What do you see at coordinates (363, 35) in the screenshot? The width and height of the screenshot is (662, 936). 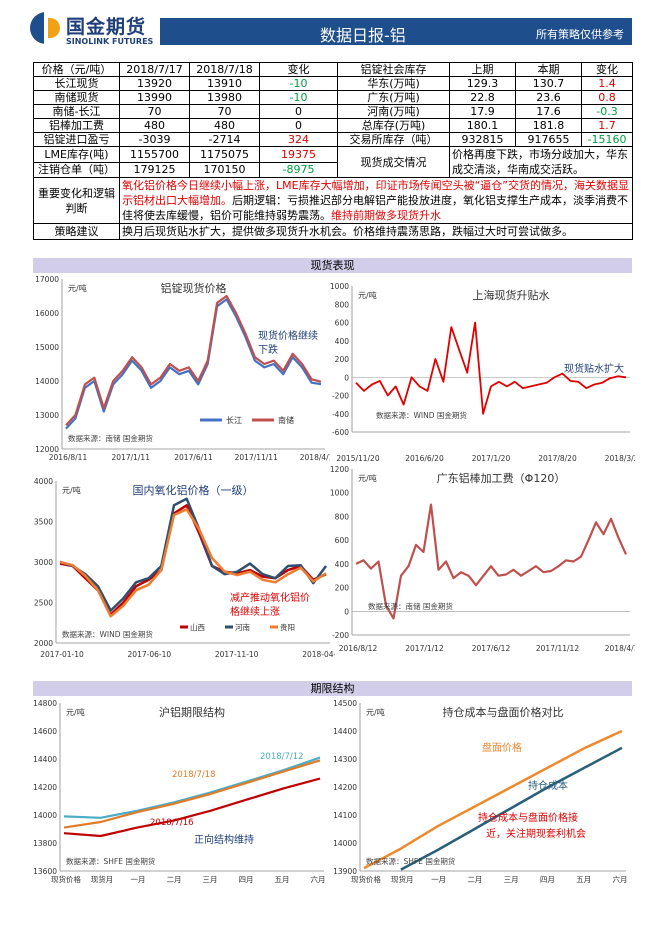 I see `report-title: 数据日报-铝` at bounding box center [363, 35].